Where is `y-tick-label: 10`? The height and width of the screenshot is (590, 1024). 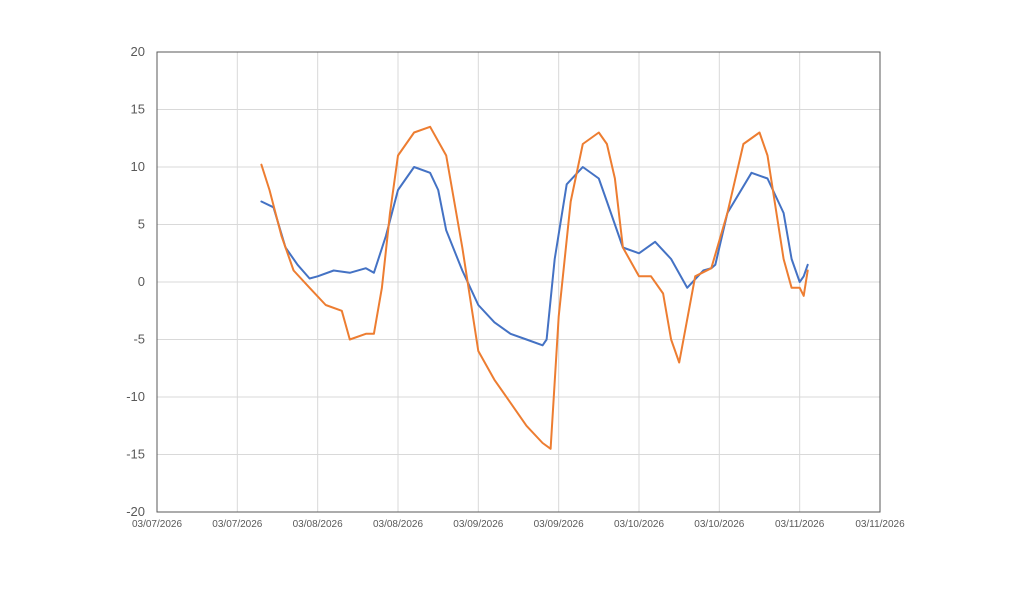 y-tick-label: 10 is located at coordinates (138, 166).